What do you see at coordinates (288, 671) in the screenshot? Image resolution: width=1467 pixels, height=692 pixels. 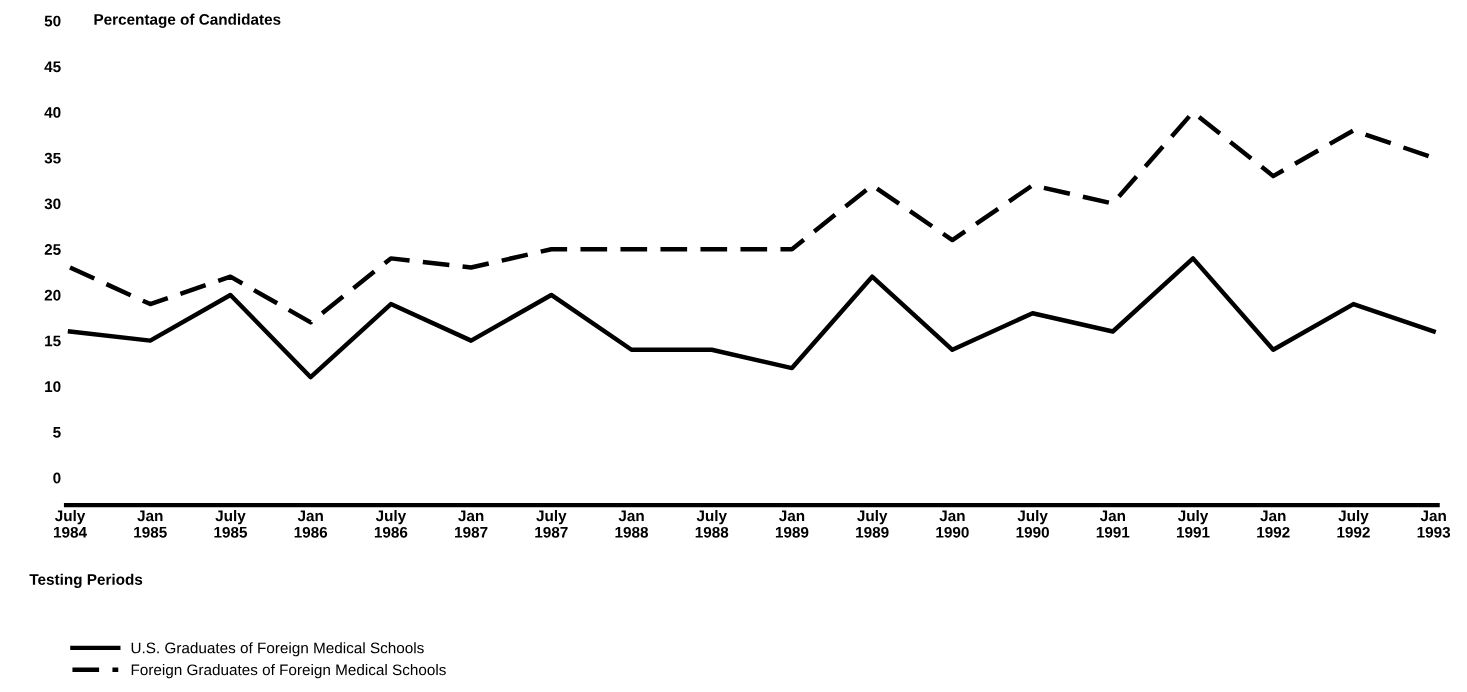 I see `legend-label: Foreign Graduates of Foreign Medical Schools` at bounding box center [288, 671].